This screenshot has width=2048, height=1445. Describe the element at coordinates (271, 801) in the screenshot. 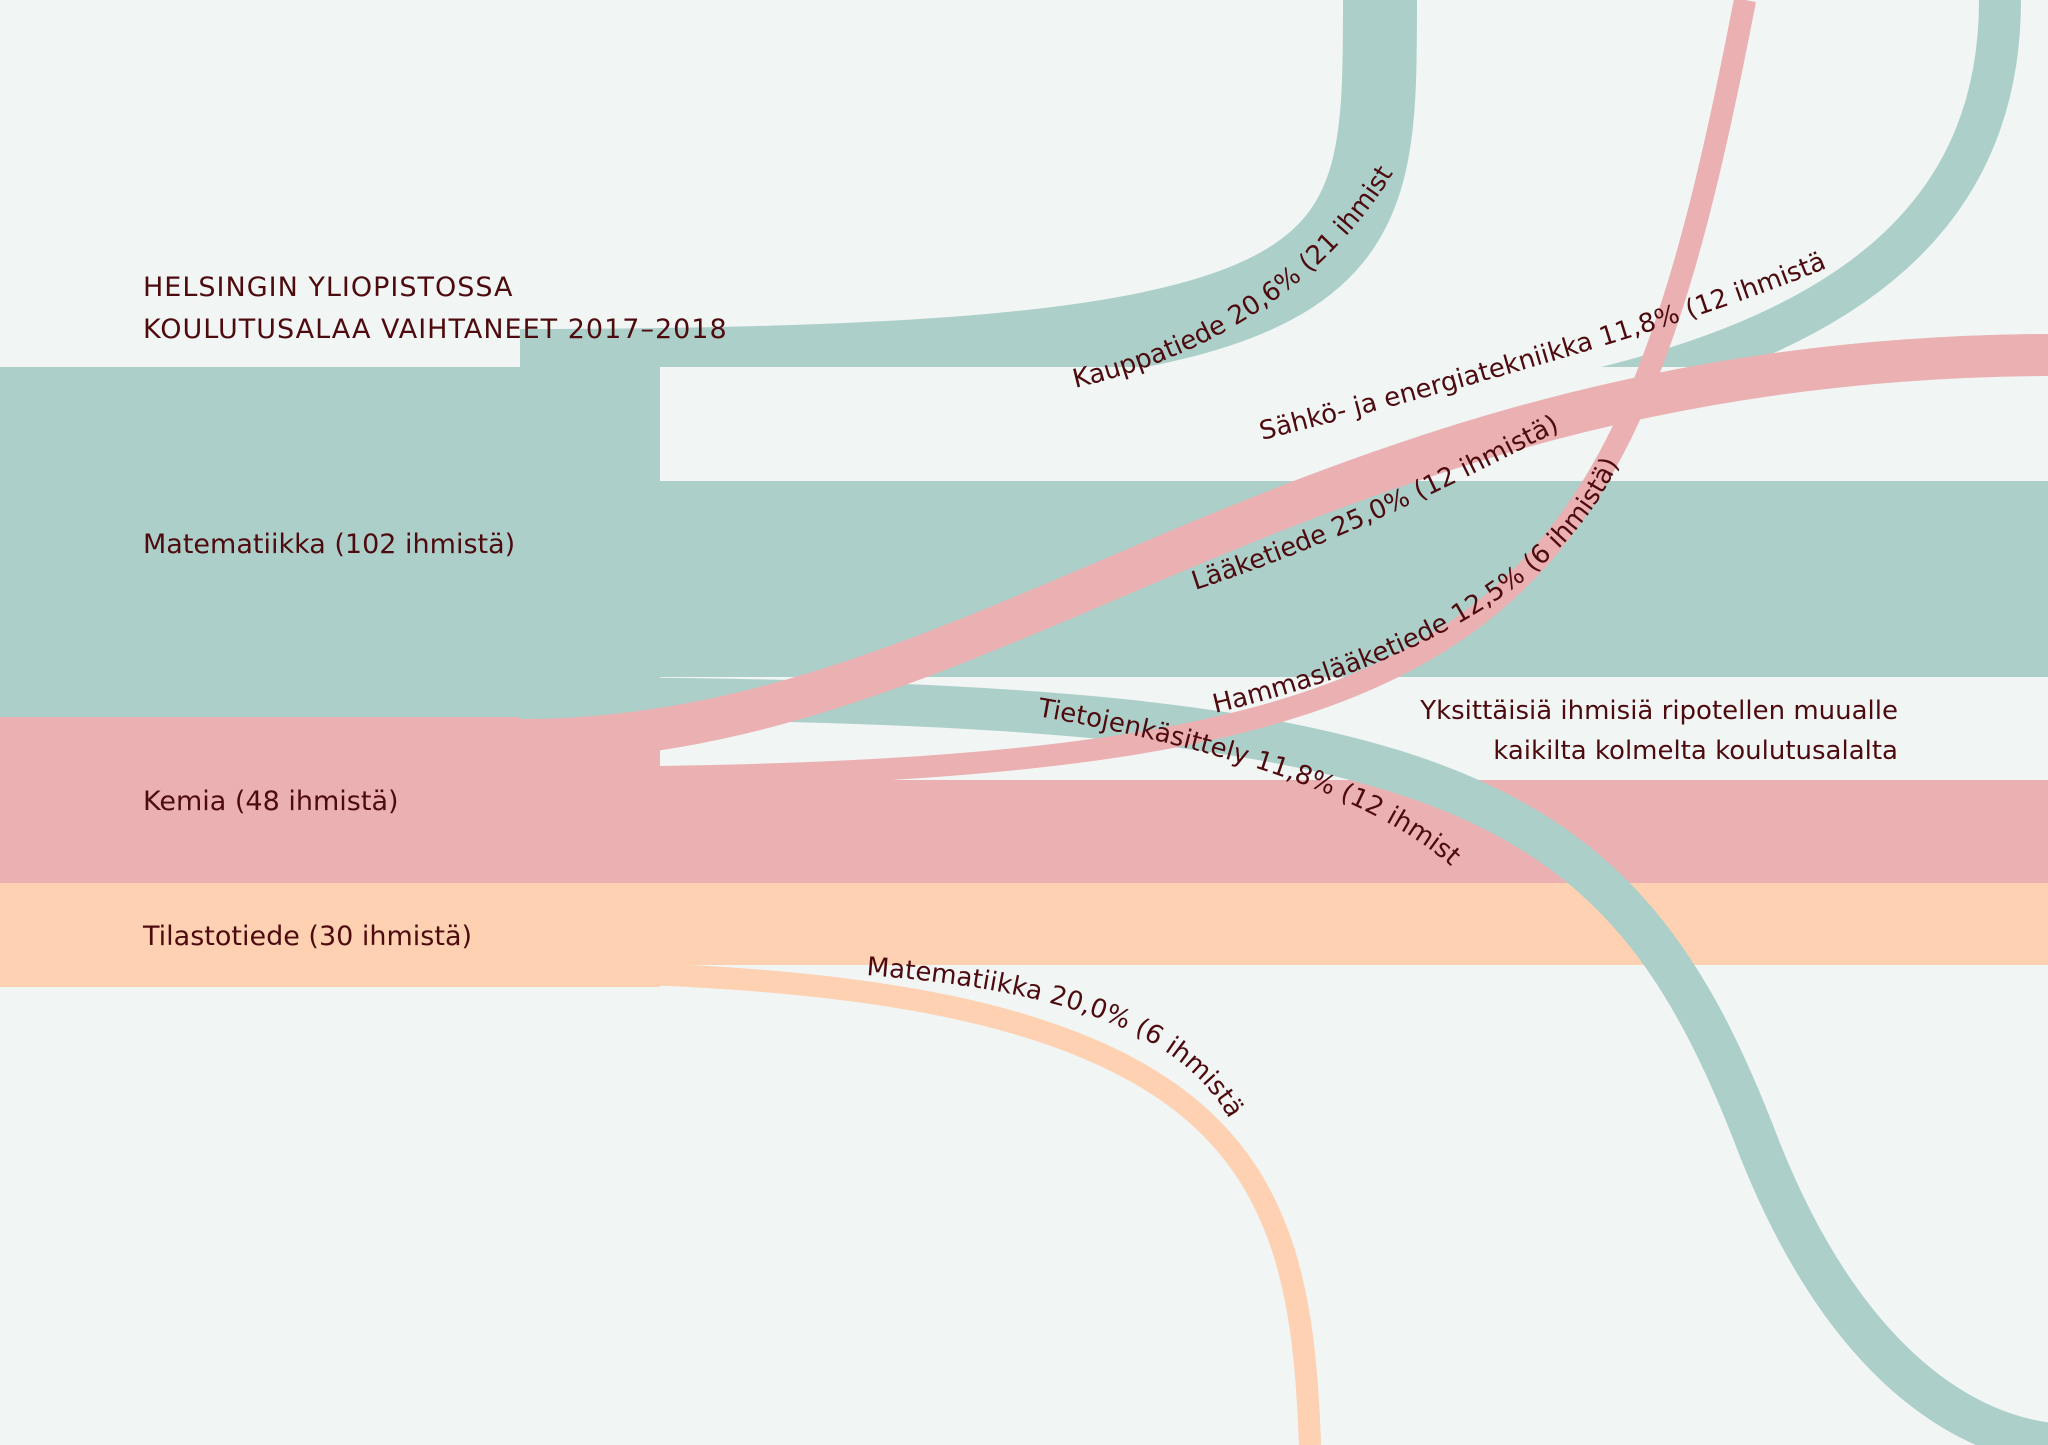

I see `source-label-kemia: Kemia (48 ihmistä)` at that location.